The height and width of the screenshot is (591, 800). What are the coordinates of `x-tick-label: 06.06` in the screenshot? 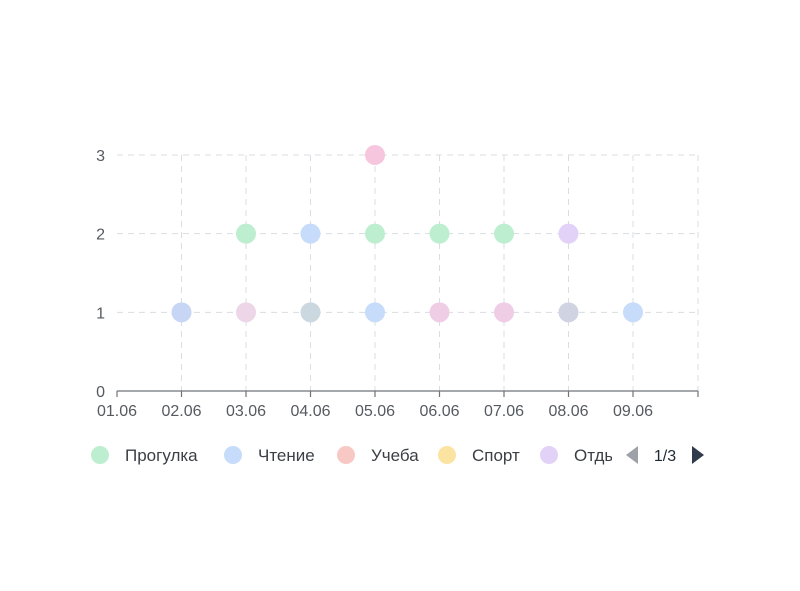 It's located at (439, 411).